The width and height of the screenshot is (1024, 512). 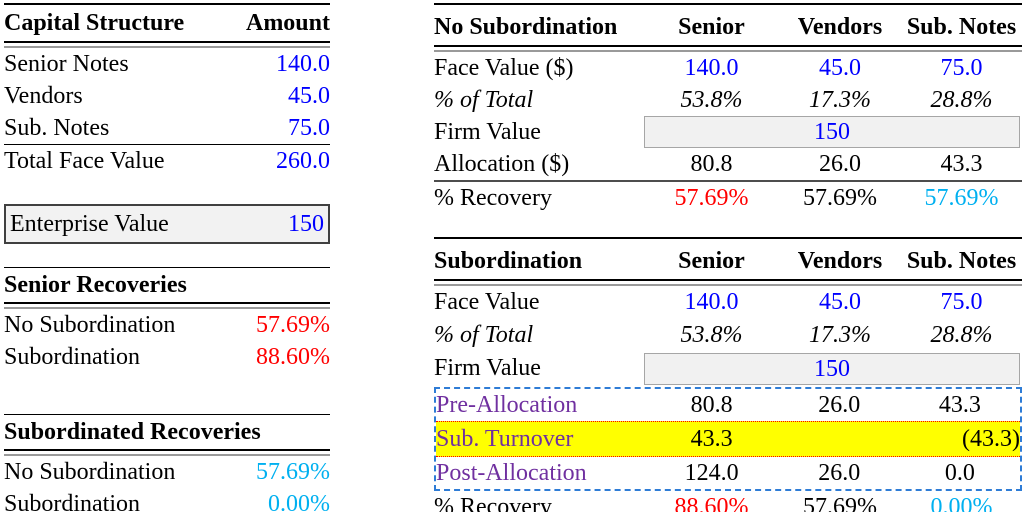 I want to click on recovery-sub-notes-cell: 0.00%, so click(x=961, y=502).